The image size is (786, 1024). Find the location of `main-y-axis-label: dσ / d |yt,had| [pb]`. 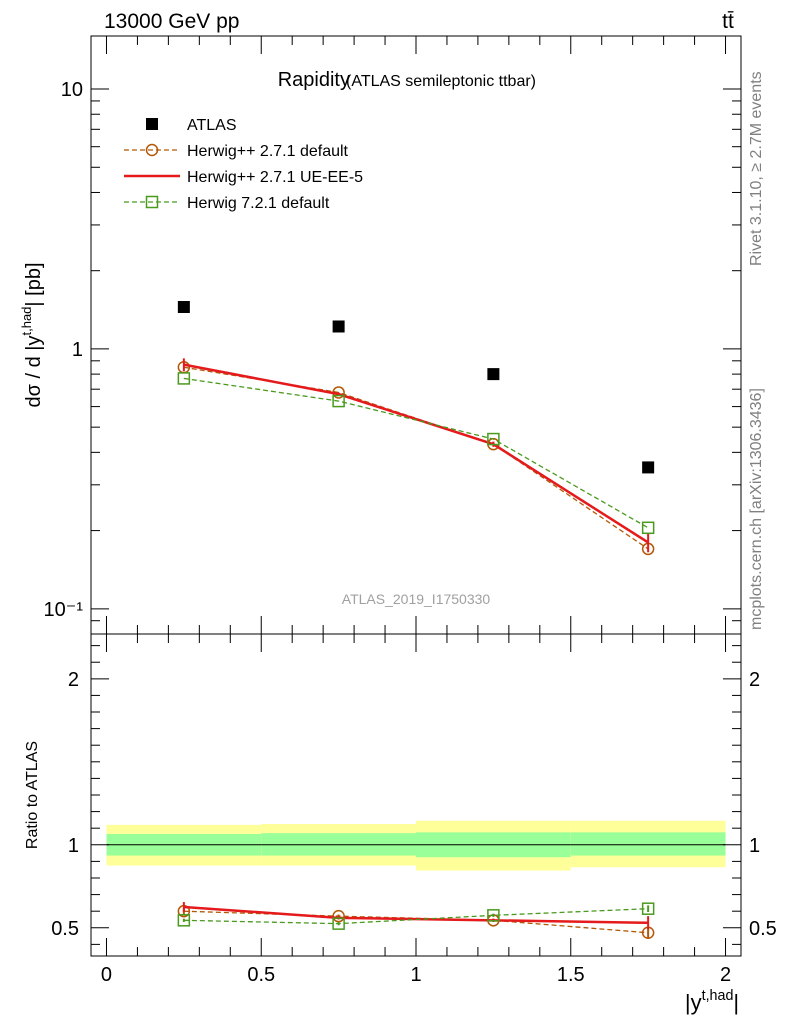

main-y-axis-label: dσ / d |yt,had| [pb] is located at coordinates (32, 334).